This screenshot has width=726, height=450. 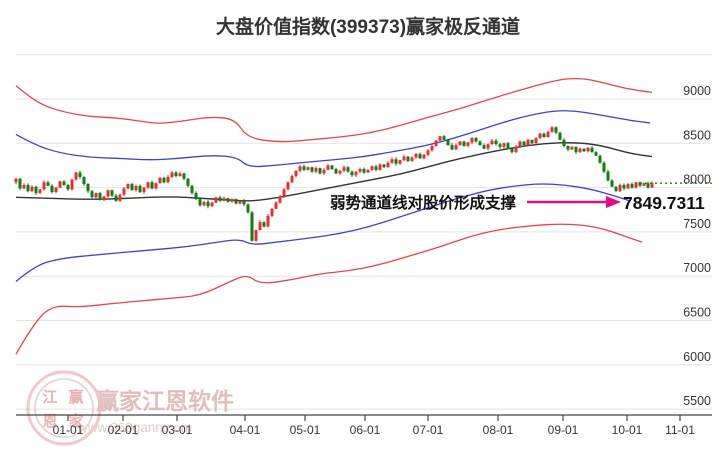 I want to click on x-tick-label: 05-01, so click(x=305, y=430).